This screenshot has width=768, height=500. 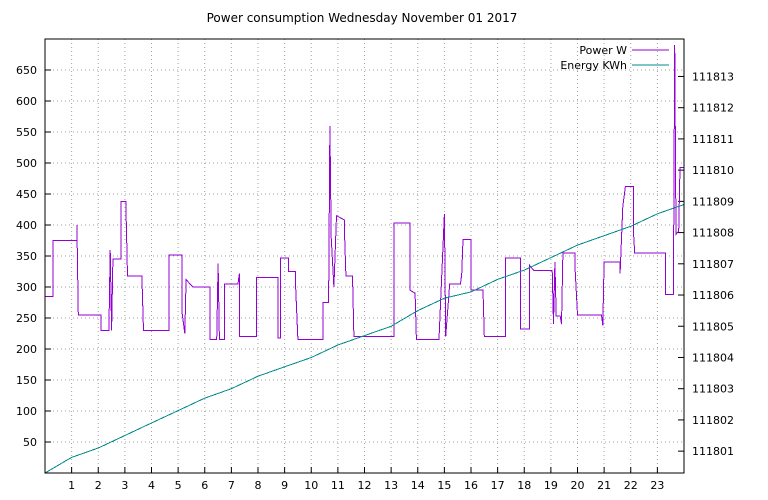 What do you see at coordinates (124, 485) in the screenshot?
I see `tick-label-bottom: 3` at bounding box center [124, 485].